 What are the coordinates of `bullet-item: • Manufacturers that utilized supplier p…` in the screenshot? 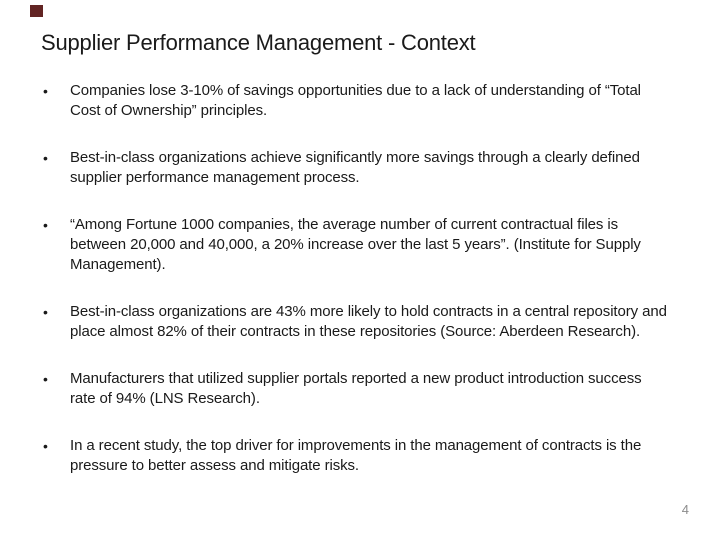 It's located at (355, 389).